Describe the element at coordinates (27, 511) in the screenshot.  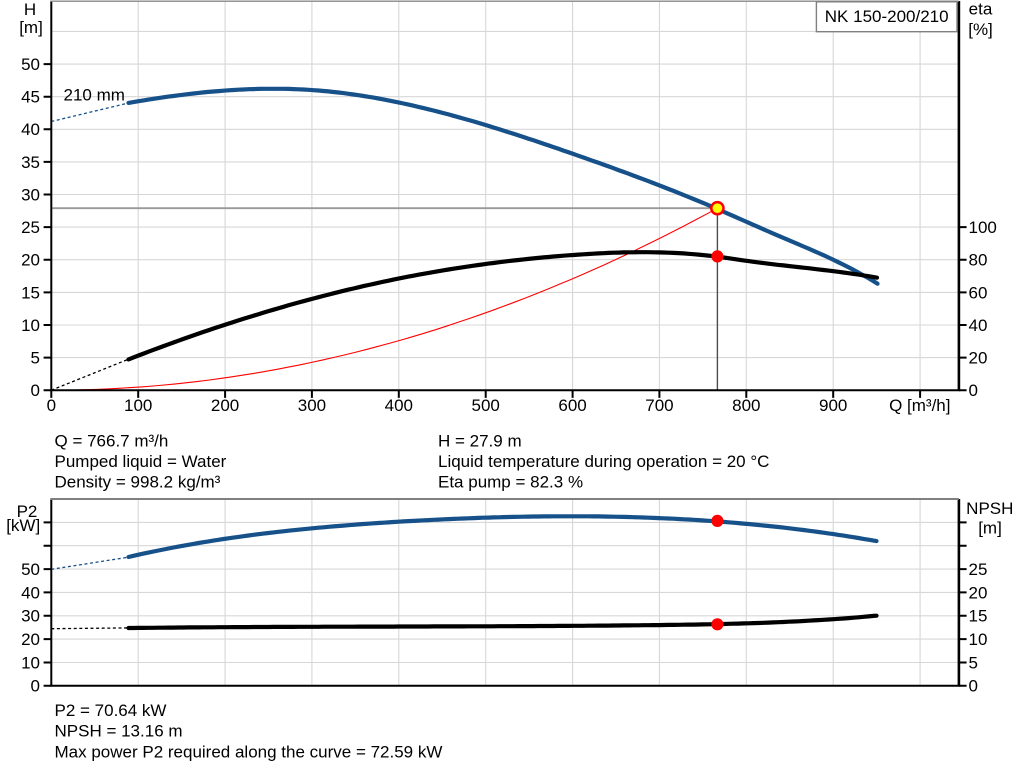
I see `svg-text: P2` at that location.